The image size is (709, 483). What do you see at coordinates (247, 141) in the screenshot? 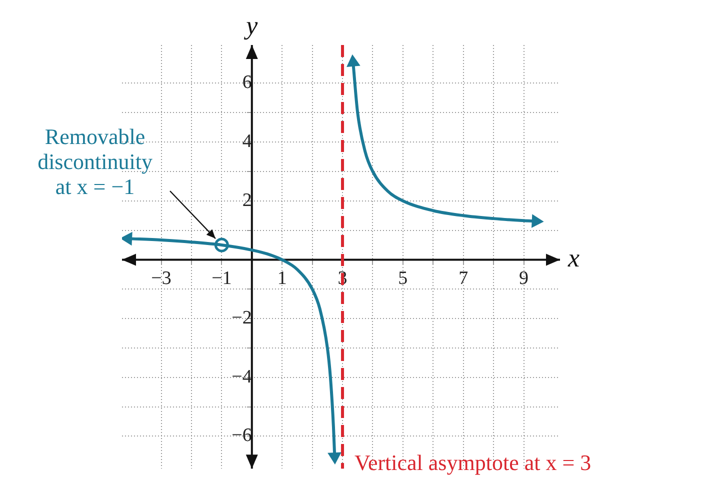
I see `y-tick-label: 4` at bounding box center [247, 141].